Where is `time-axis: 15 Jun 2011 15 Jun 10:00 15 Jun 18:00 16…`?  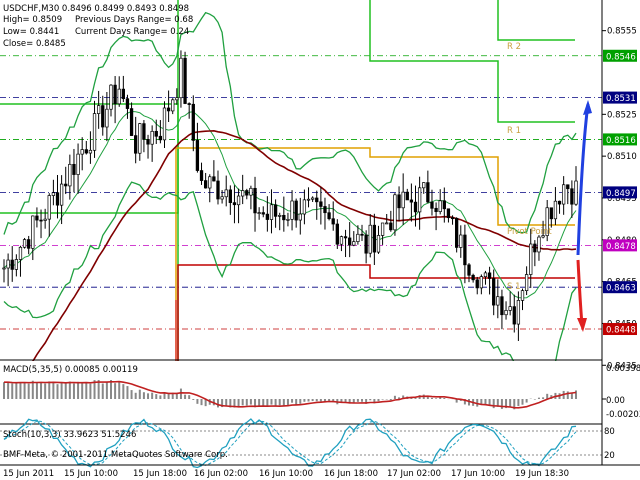
time-axis: 15 Jun 2011 15 Jun 10:00 15 Jun 18:00 16… is located at coordinates (320, 471).